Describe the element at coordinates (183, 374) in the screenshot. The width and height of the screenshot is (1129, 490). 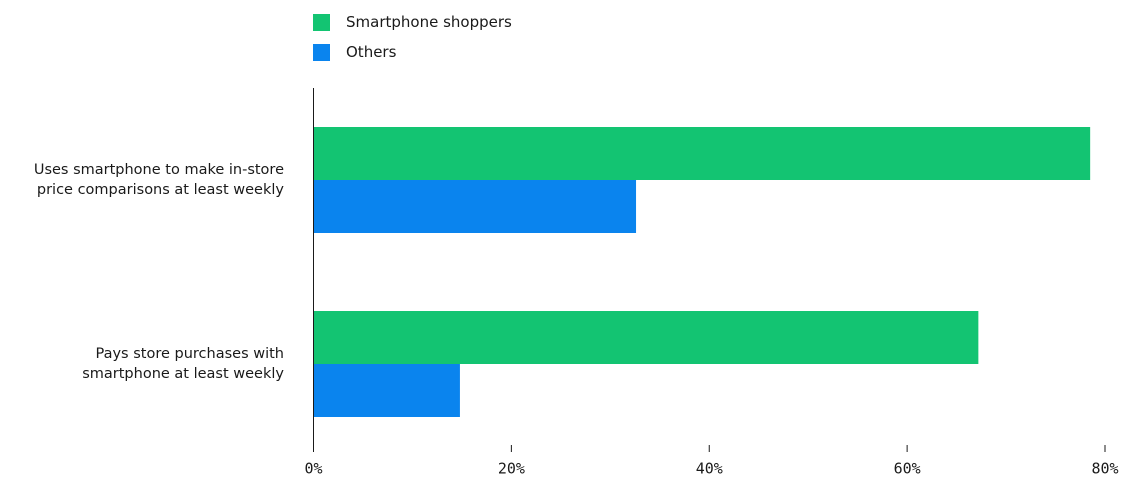
I see `category-label-1-line-1: smartphone at least weekly` at that location.